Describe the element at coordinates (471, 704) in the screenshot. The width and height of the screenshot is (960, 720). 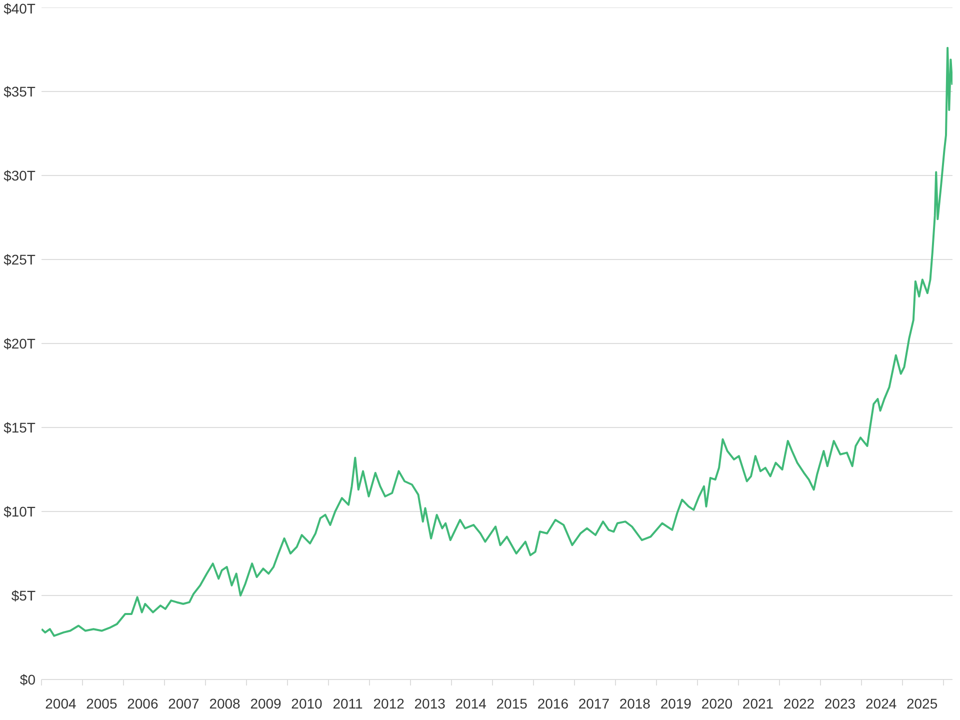
I see `x-tick-label: 2014` at that location.